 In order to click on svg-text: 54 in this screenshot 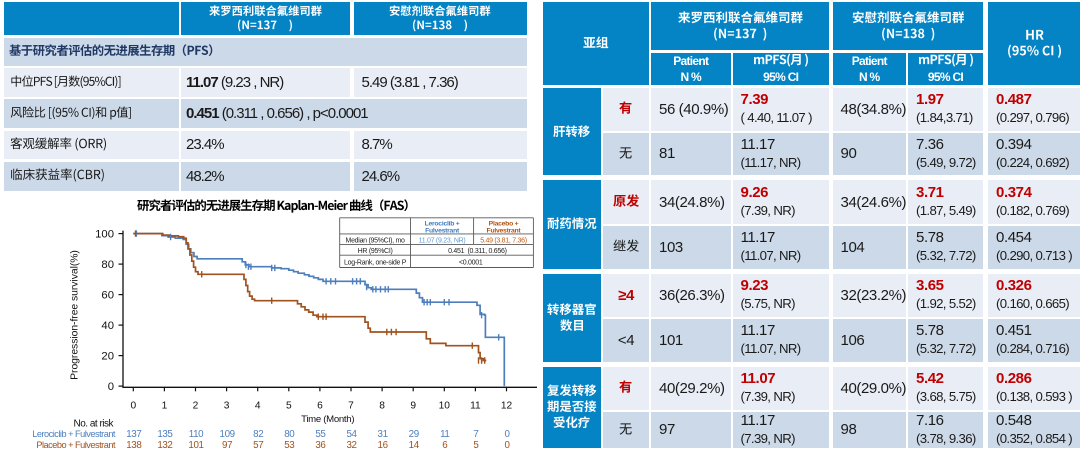, I will do `click(351, 434)`.